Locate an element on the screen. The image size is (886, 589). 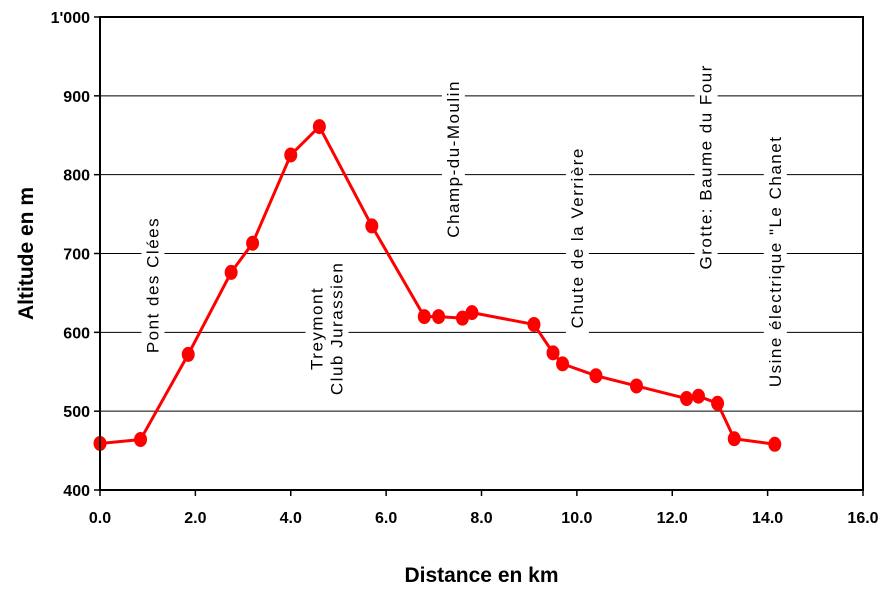
landmark-label: Chute de la Verrière is located at coordinates (577, 238).